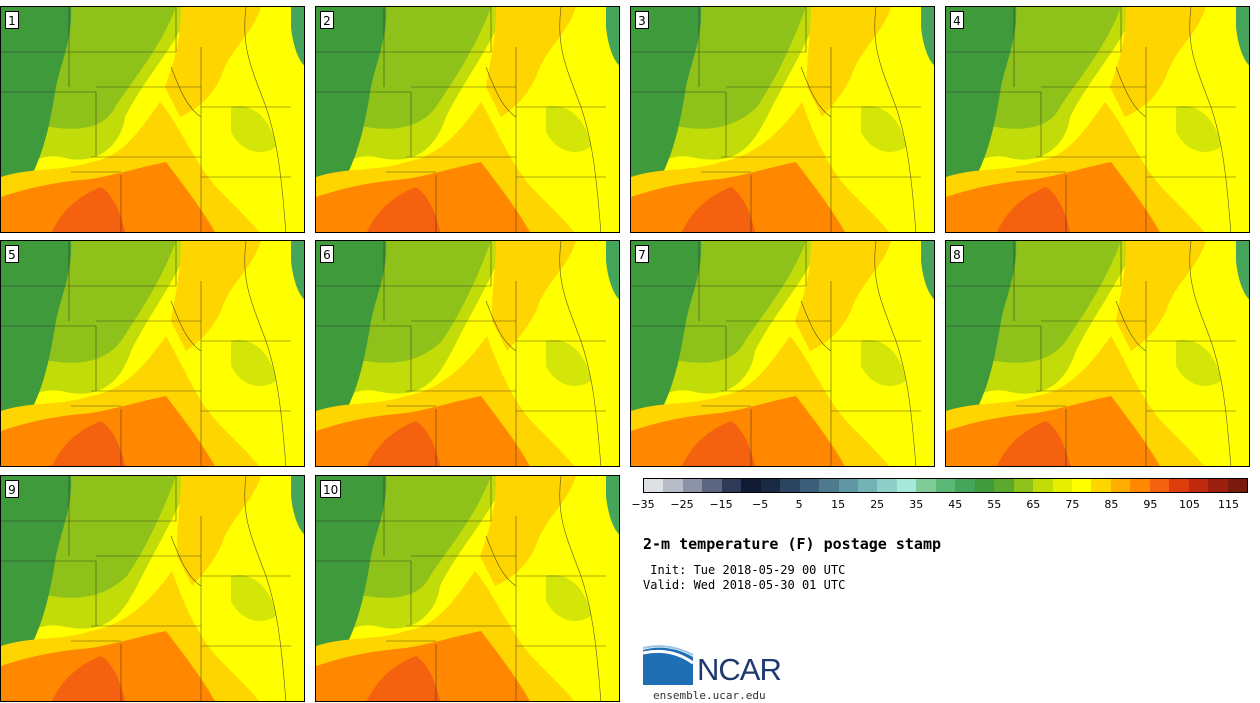  I want to click on colorbar-tick: 75, so click(1072, 504).